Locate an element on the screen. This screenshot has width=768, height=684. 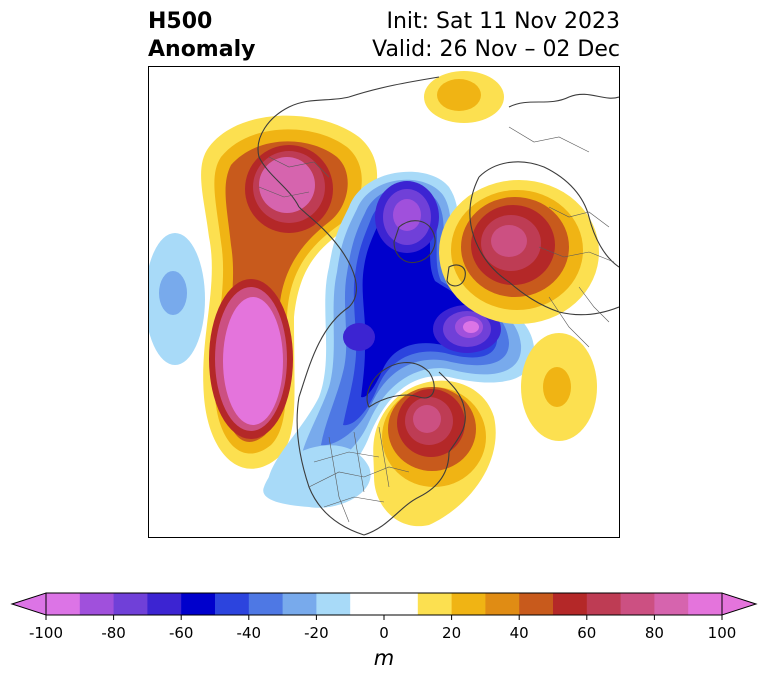
colorbar-tick-label: 20 is located at coordinates (452, 633).